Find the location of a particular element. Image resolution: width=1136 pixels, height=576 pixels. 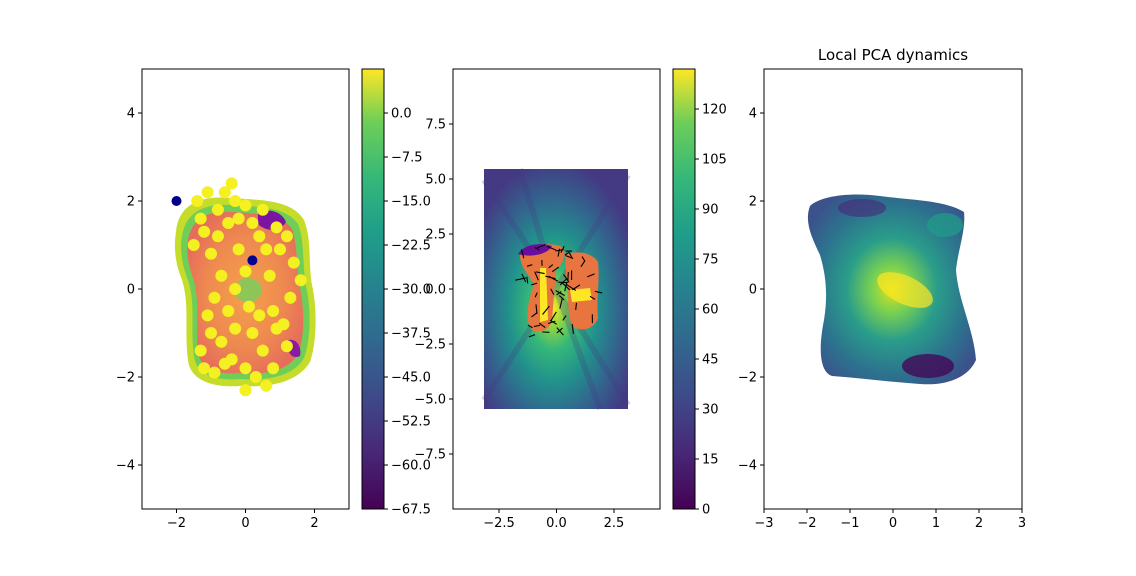

y-tick-label: 7.5 is located at coordinates (435, 125).